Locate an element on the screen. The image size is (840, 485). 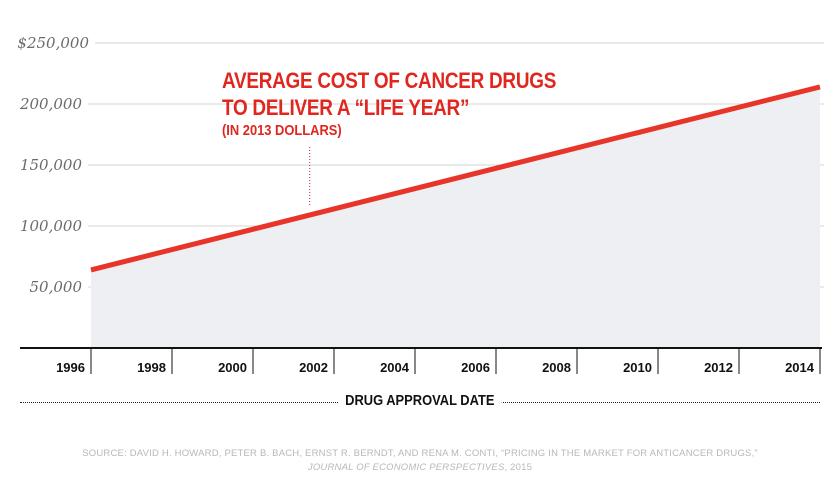
x-tick-label: 1996 is located at coordinates (70, 367).